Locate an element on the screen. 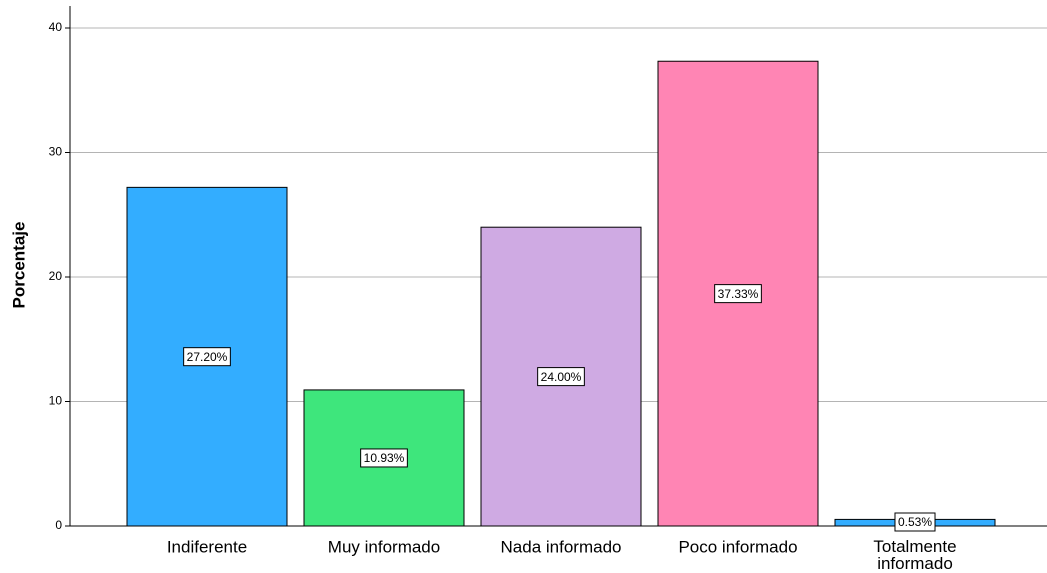 This screenshot has width=1047, height=573. x-tick-label: Nada informado is located at coordinates (561, 546).